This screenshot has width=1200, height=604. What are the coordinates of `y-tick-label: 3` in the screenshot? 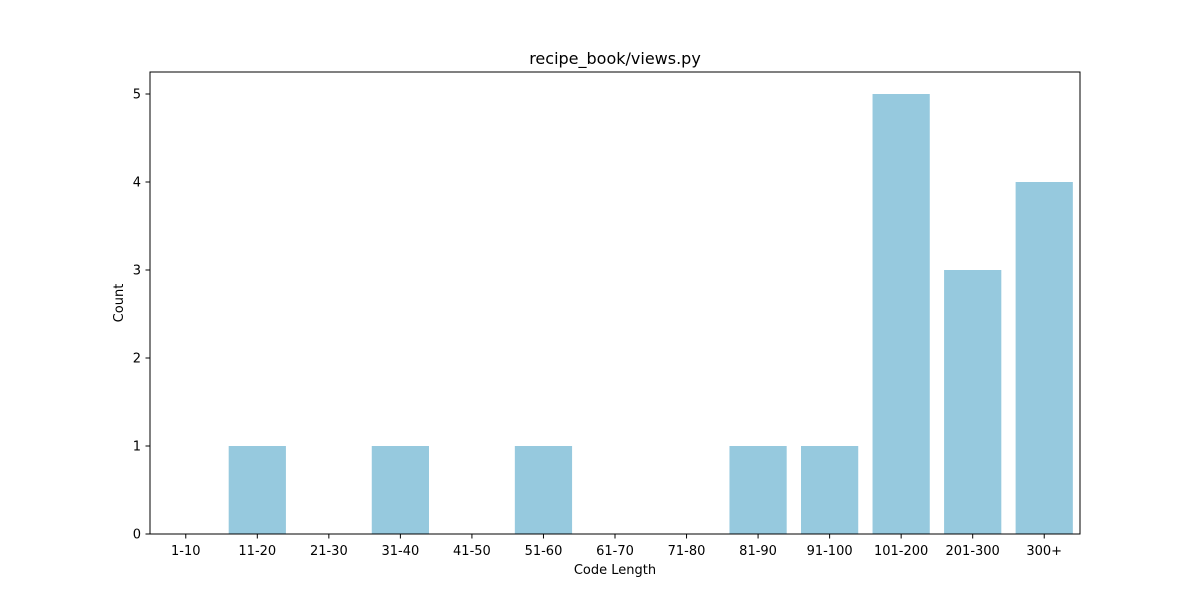 It's located at (137, 271).